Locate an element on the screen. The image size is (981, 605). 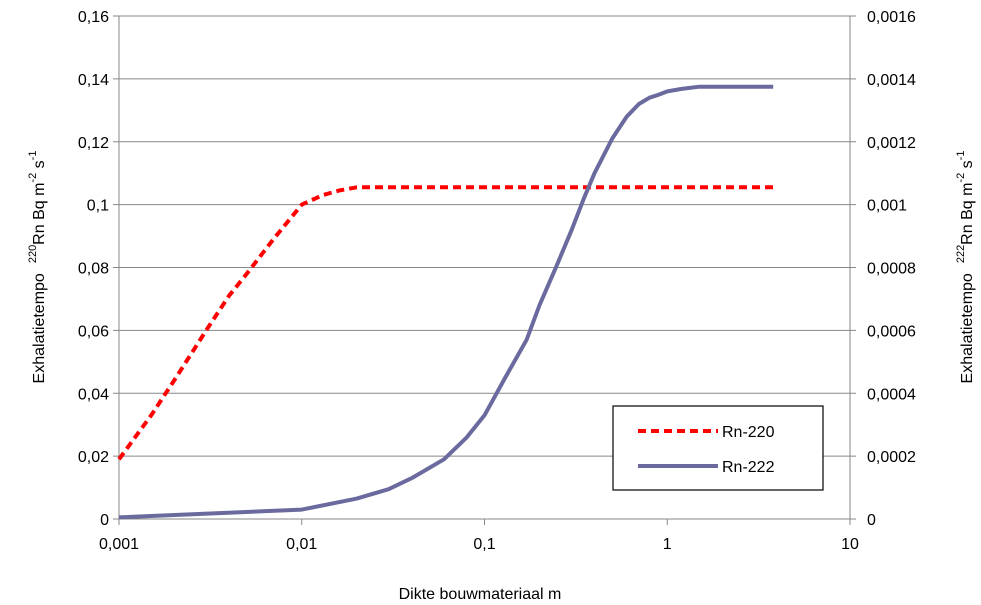
x-tick-label: 0,001 is located at coordinates (119, 544).